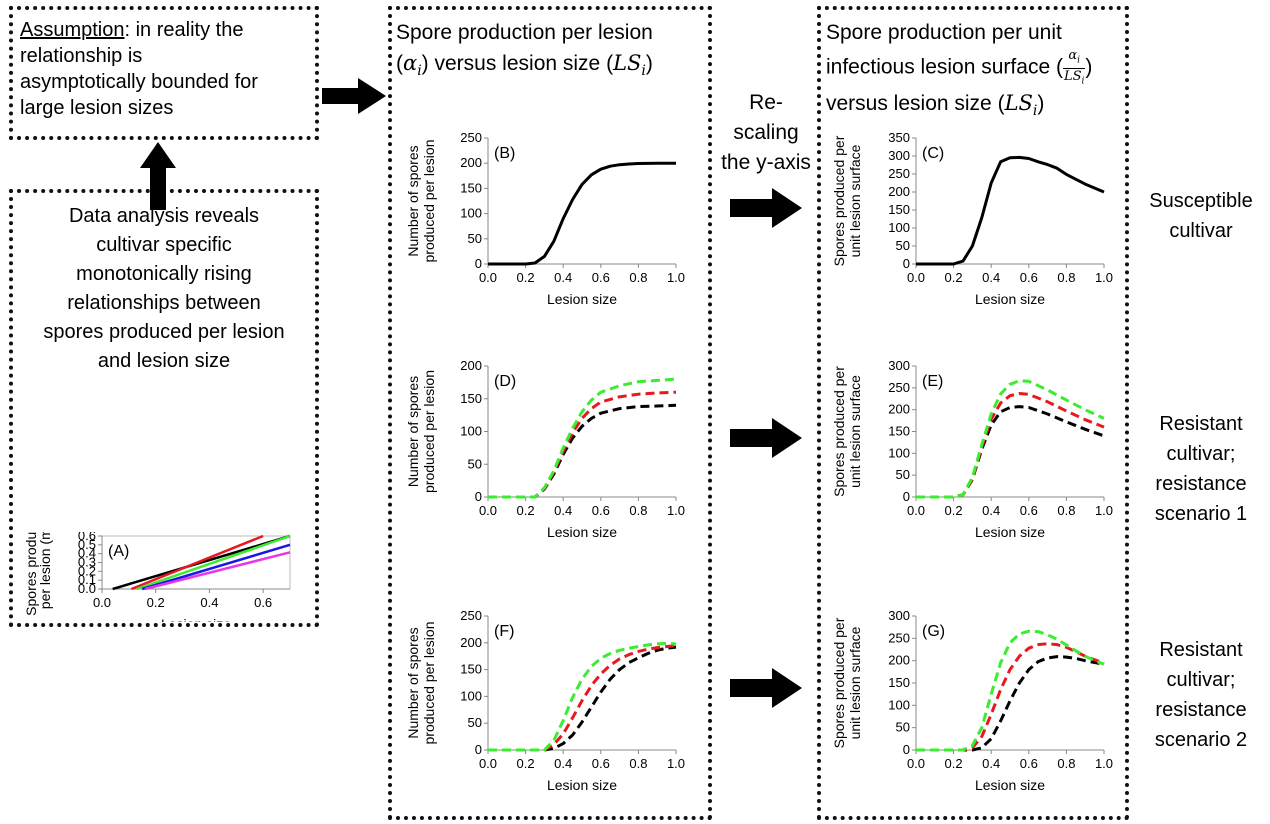  I want to click on assumption-underlined: Assumption, so click(72, 30).